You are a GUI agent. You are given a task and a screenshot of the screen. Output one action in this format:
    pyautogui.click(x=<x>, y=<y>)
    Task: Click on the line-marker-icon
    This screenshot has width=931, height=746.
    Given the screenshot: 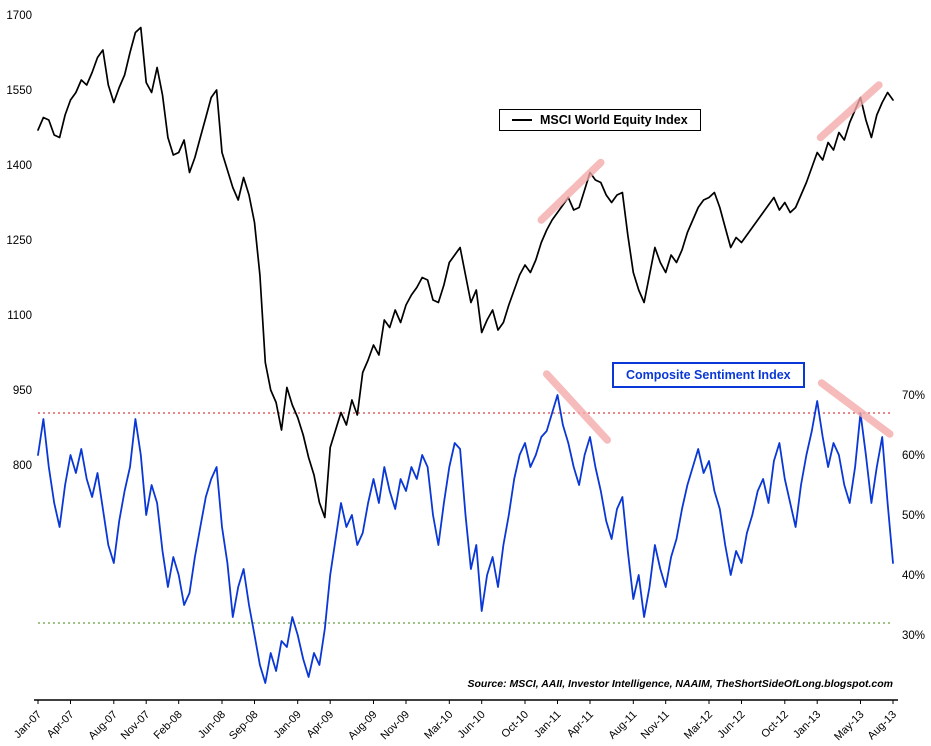 What is the action you would take?
    pyautogui.click(x=522, y=120)
    